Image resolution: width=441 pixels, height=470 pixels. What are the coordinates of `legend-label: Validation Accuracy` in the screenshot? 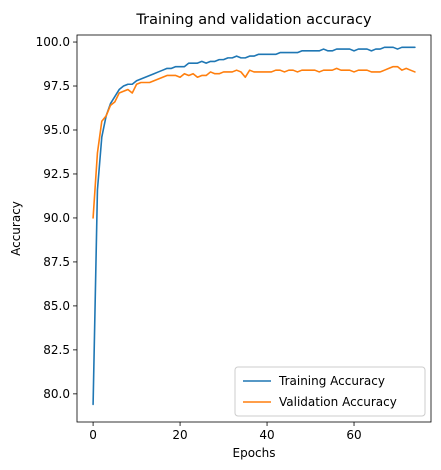 It's located at (338, 402).